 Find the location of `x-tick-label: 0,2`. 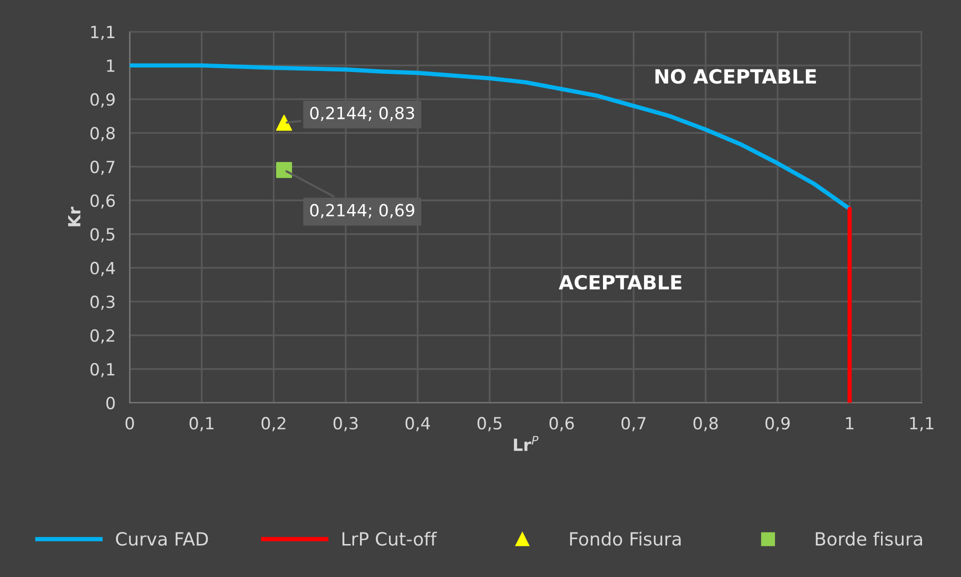

x-tick-label: 0,2 is located at coordinates (274, 424).